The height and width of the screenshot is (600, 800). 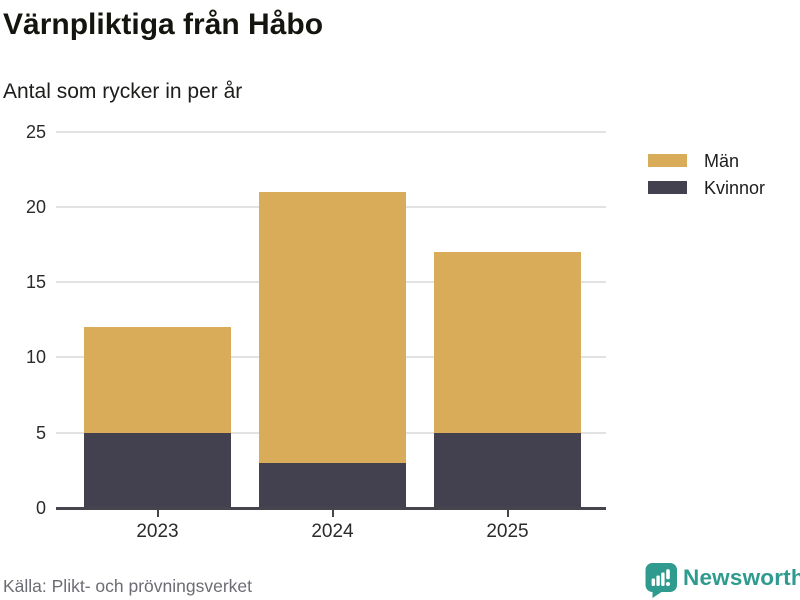 What do you see at coordinates (35, 206) in the screenshot?
I see `y-tick-label: 20` at bounding box center [35, 206].